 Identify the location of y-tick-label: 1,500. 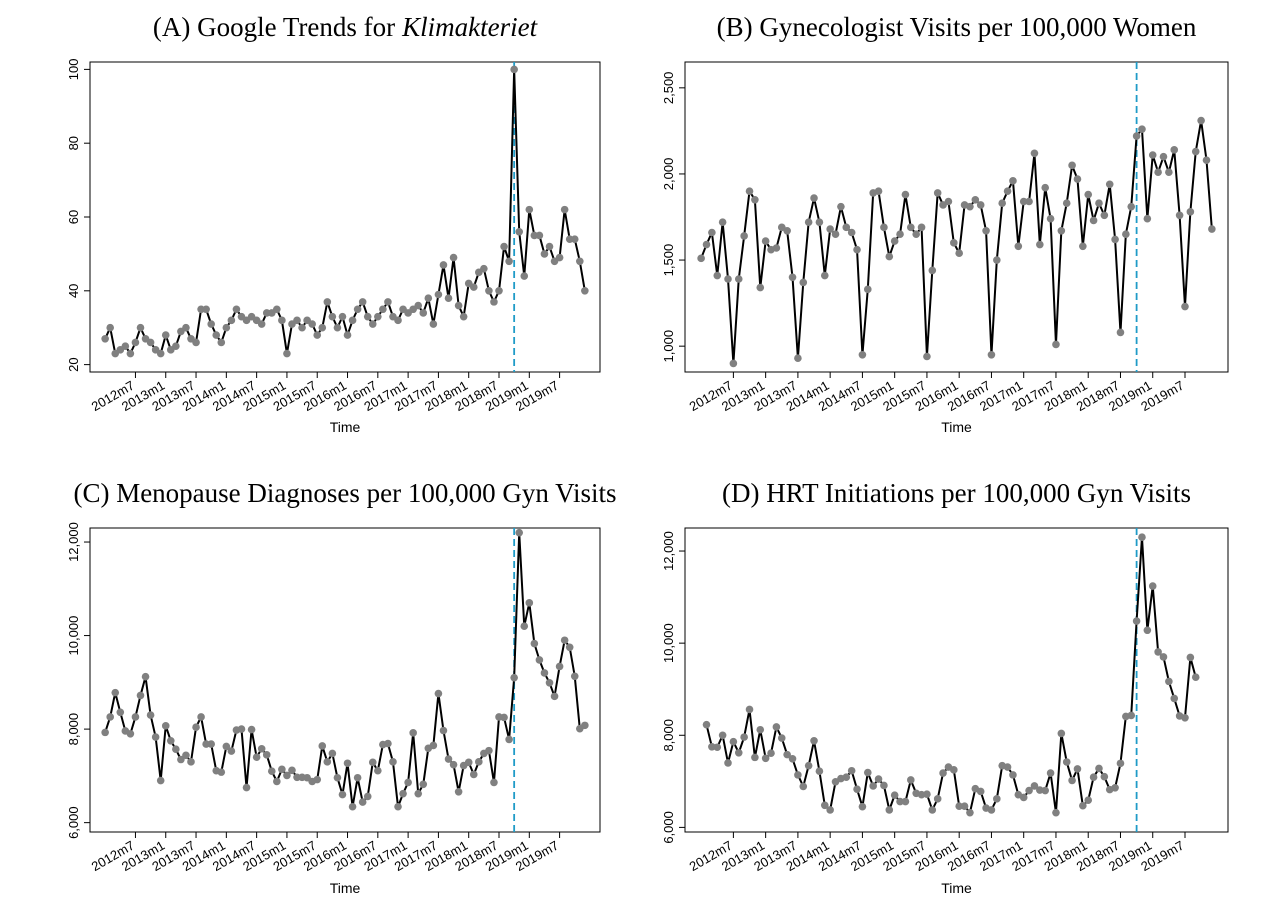
(668, 260).